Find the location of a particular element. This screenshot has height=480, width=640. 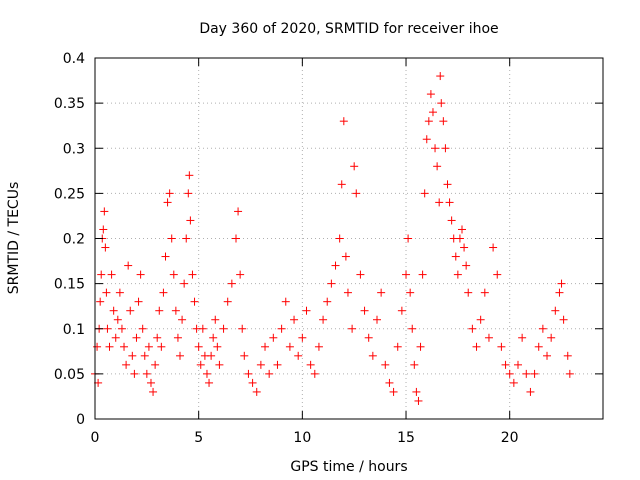

x-tick-label: 20 is located at coordinates (510, 438).